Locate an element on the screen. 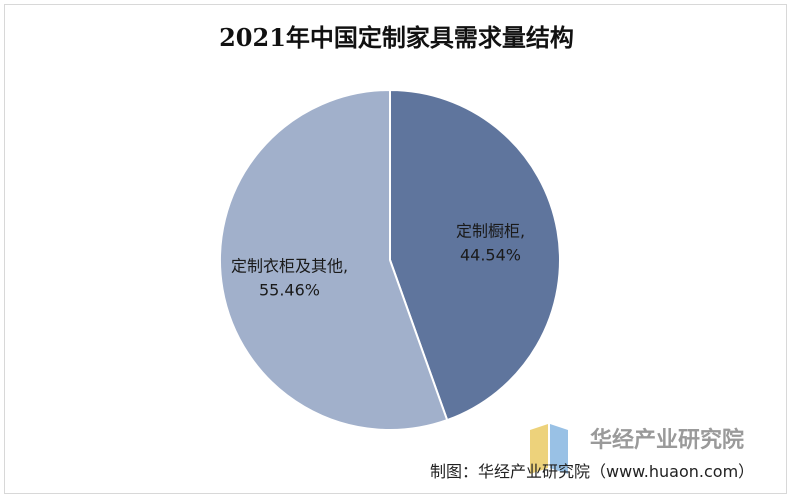 The image size is (793, 500). slice-value-label: 55.46% is located at coordinates (289, 289).